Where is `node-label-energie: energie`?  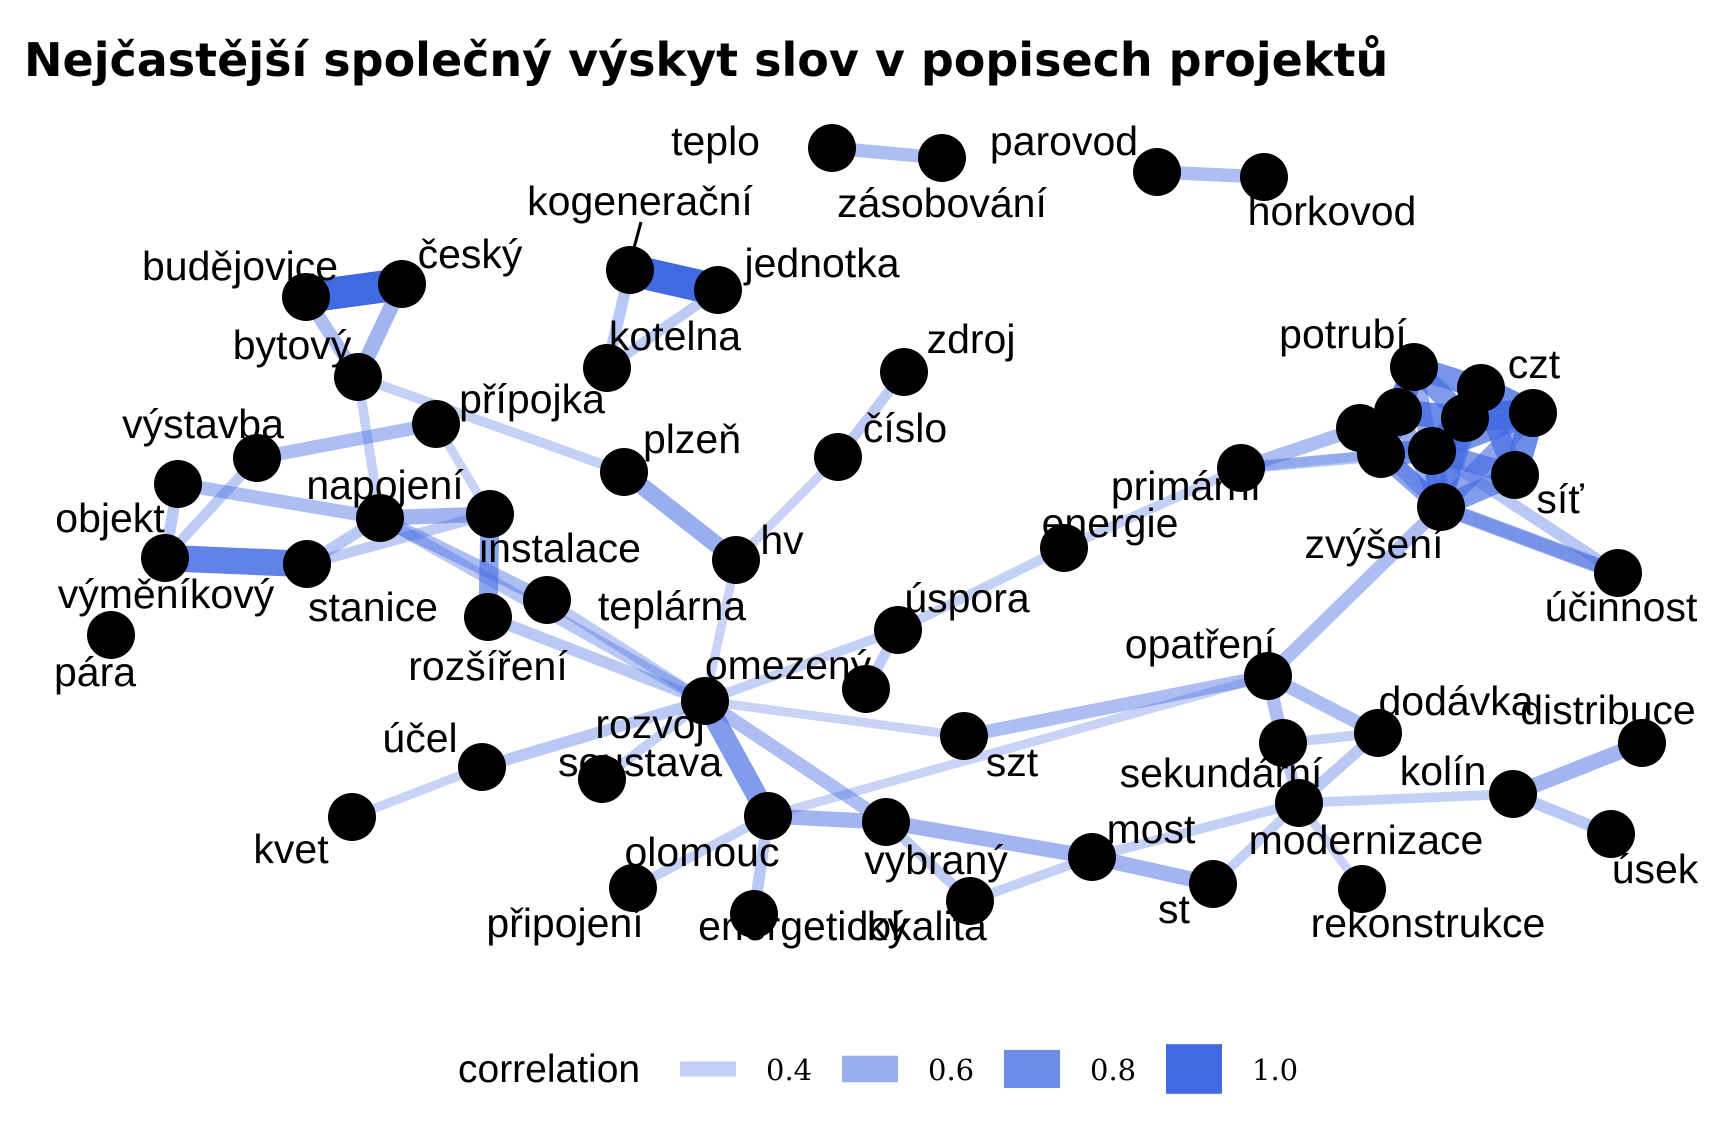 node-label-energie: energie is located at coordinates (1110, 523).